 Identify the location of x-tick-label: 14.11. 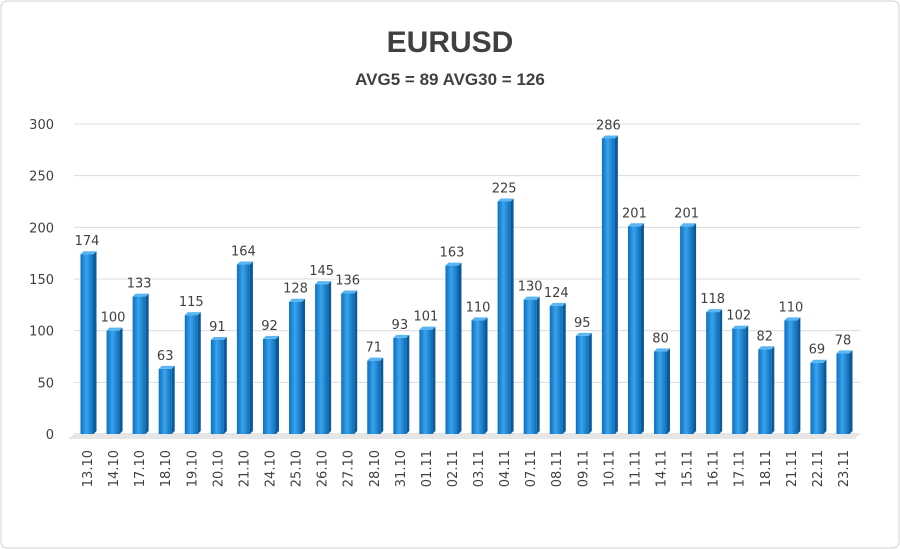
(662, 468).